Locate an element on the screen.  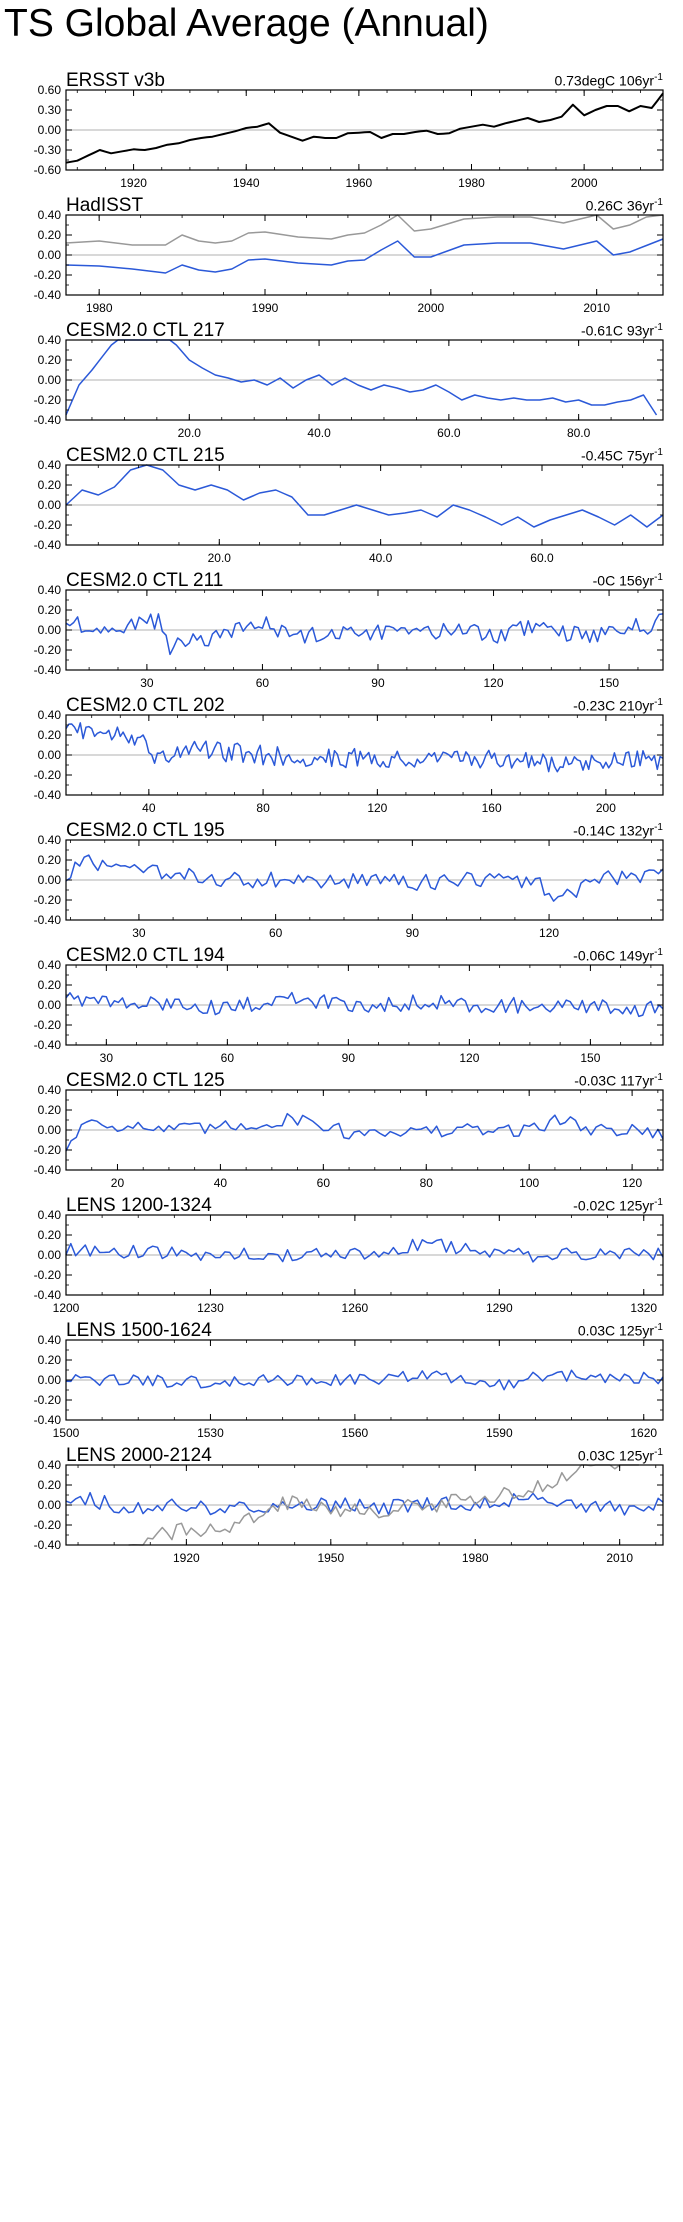
x-tick-label: 200 is located at coordinates (606, 808).